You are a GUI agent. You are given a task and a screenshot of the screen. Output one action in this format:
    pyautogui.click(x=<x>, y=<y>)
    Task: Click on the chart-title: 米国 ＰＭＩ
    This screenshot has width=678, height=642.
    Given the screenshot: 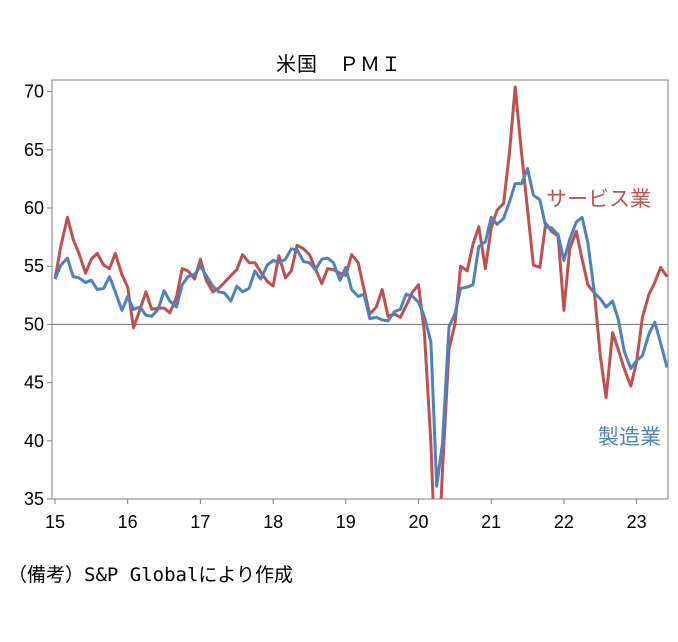 What is the action you would take?
    pyautogui.click(x=339, y=64)
    